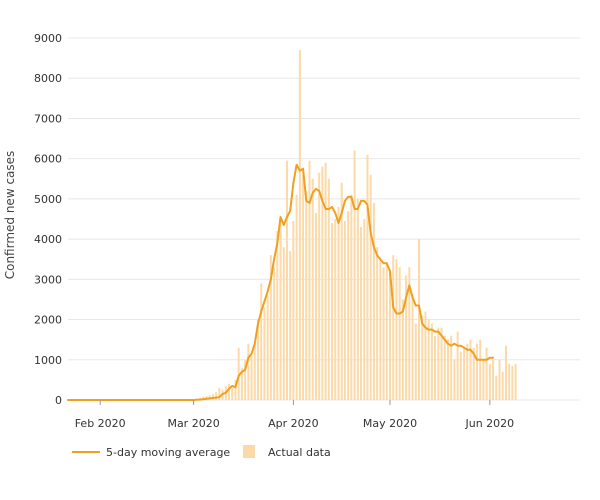 This screenshot has height=500, width=600. What do you see at coordinates (294, 415) in the screenshot?
I see `x-axis-ticks: Feb 2020 Mar 2020 Apr 2020 May 2020 Jun 2020` at bounding box center [294, 415].